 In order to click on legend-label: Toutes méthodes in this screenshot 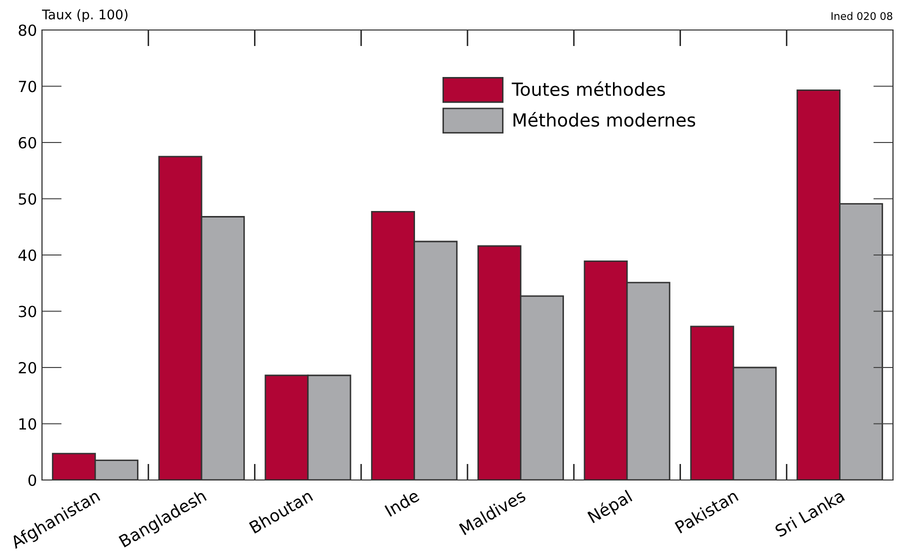, I will do `click(588, 88)`.